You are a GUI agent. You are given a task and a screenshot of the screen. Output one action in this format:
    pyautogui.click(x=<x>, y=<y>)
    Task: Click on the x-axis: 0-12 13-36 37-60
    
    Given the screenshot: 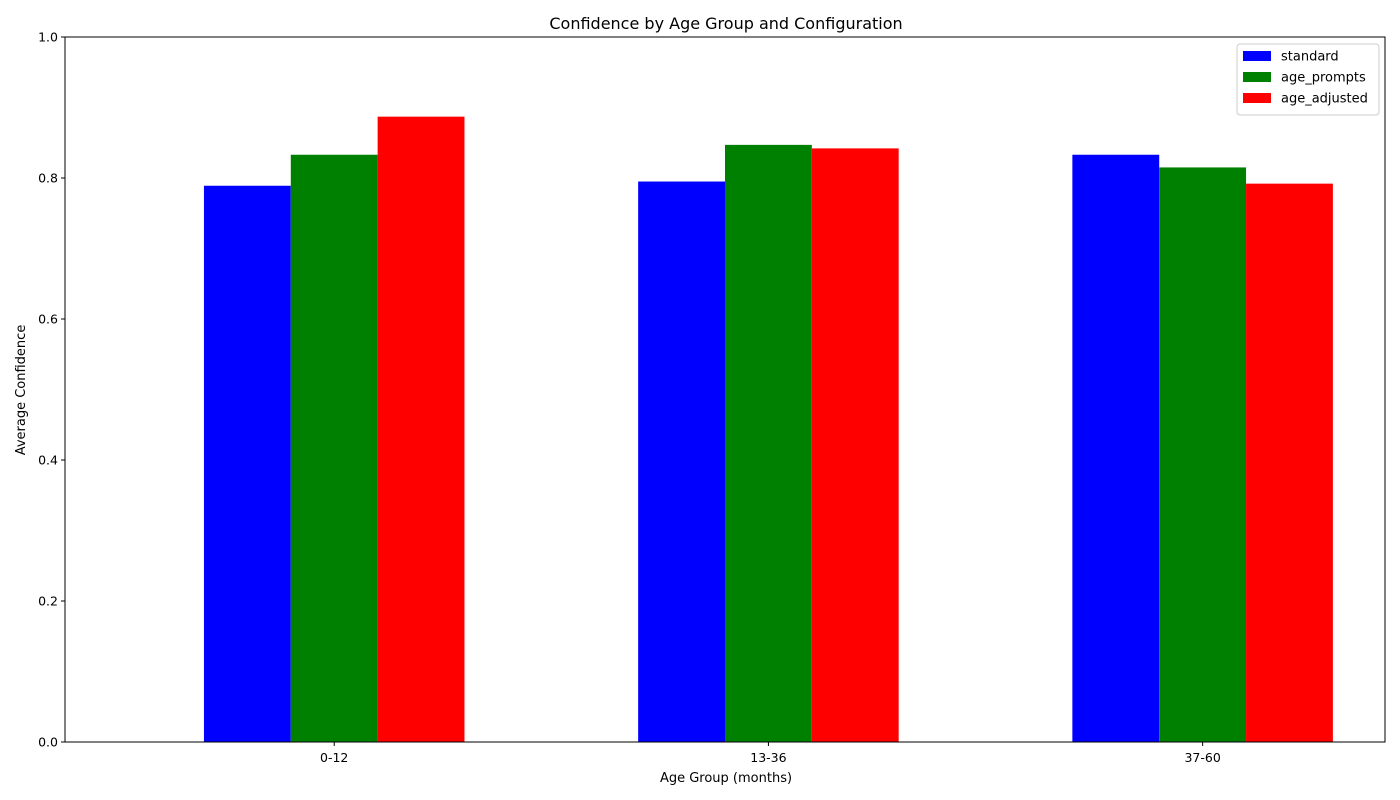 What is the action you would take?
    pyautogui.click(x=770, y=753)
    